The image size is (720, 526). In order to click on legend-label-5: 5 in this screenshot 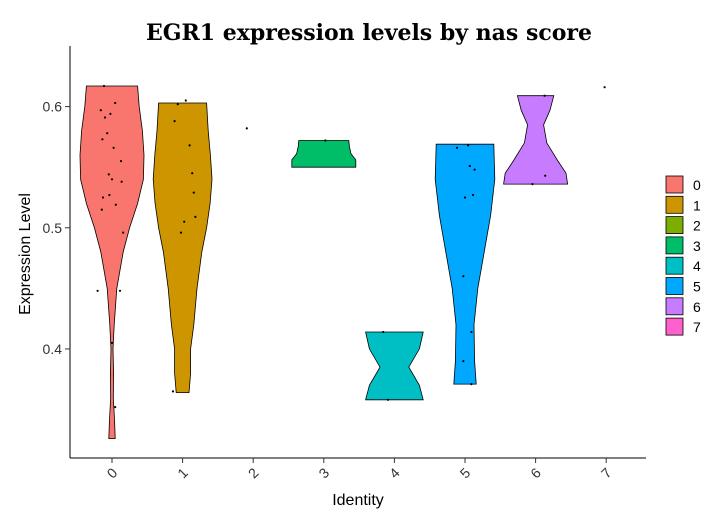, I will do `click(697, 287)`.